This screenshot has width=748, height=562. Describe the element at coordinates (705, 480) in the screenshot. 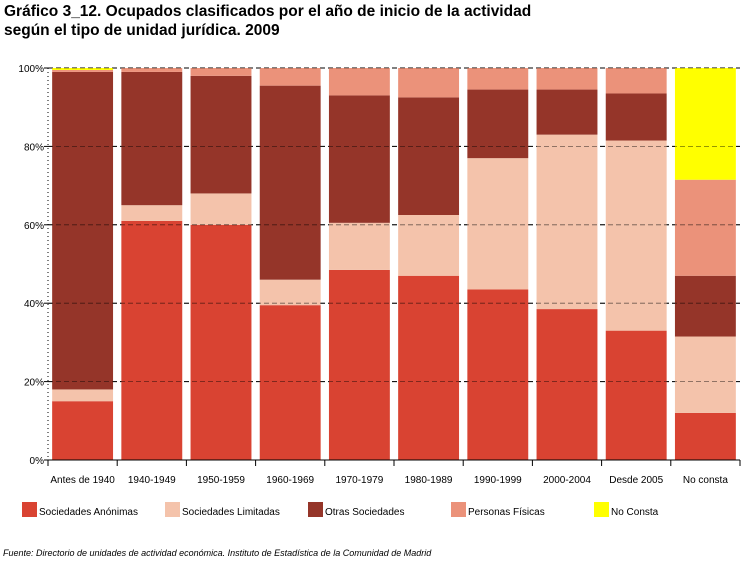

I see `x-tick-label: No consta` at that location.